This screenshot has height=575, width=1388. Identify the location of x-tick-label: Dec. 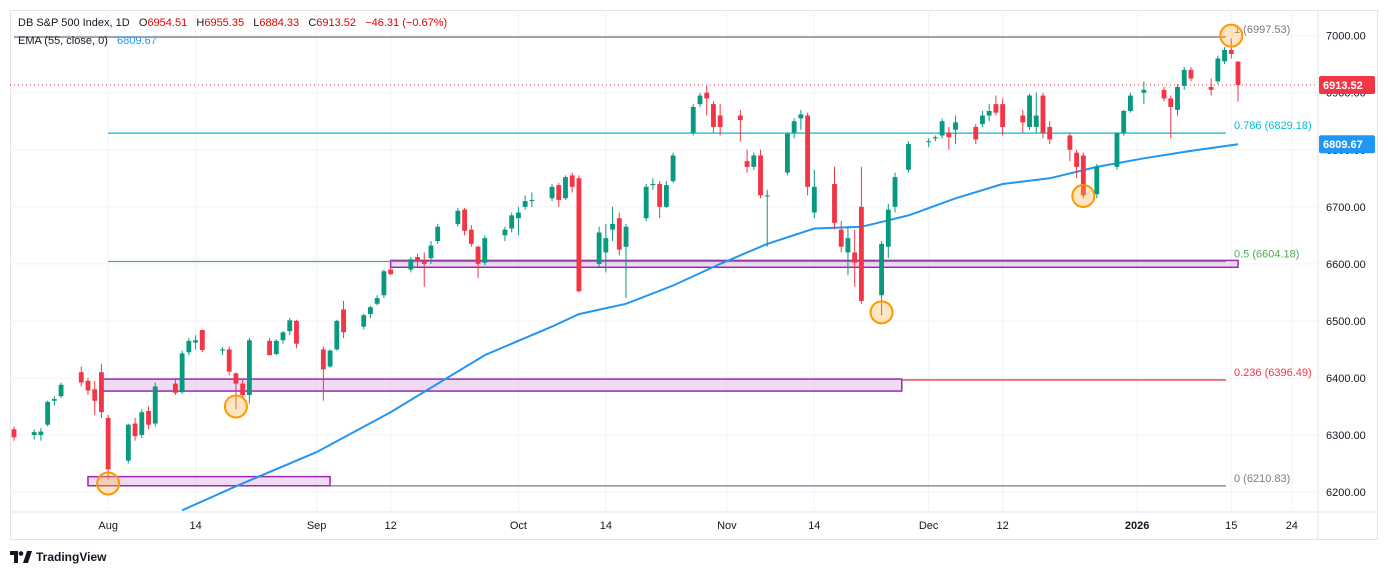
(929, 526).